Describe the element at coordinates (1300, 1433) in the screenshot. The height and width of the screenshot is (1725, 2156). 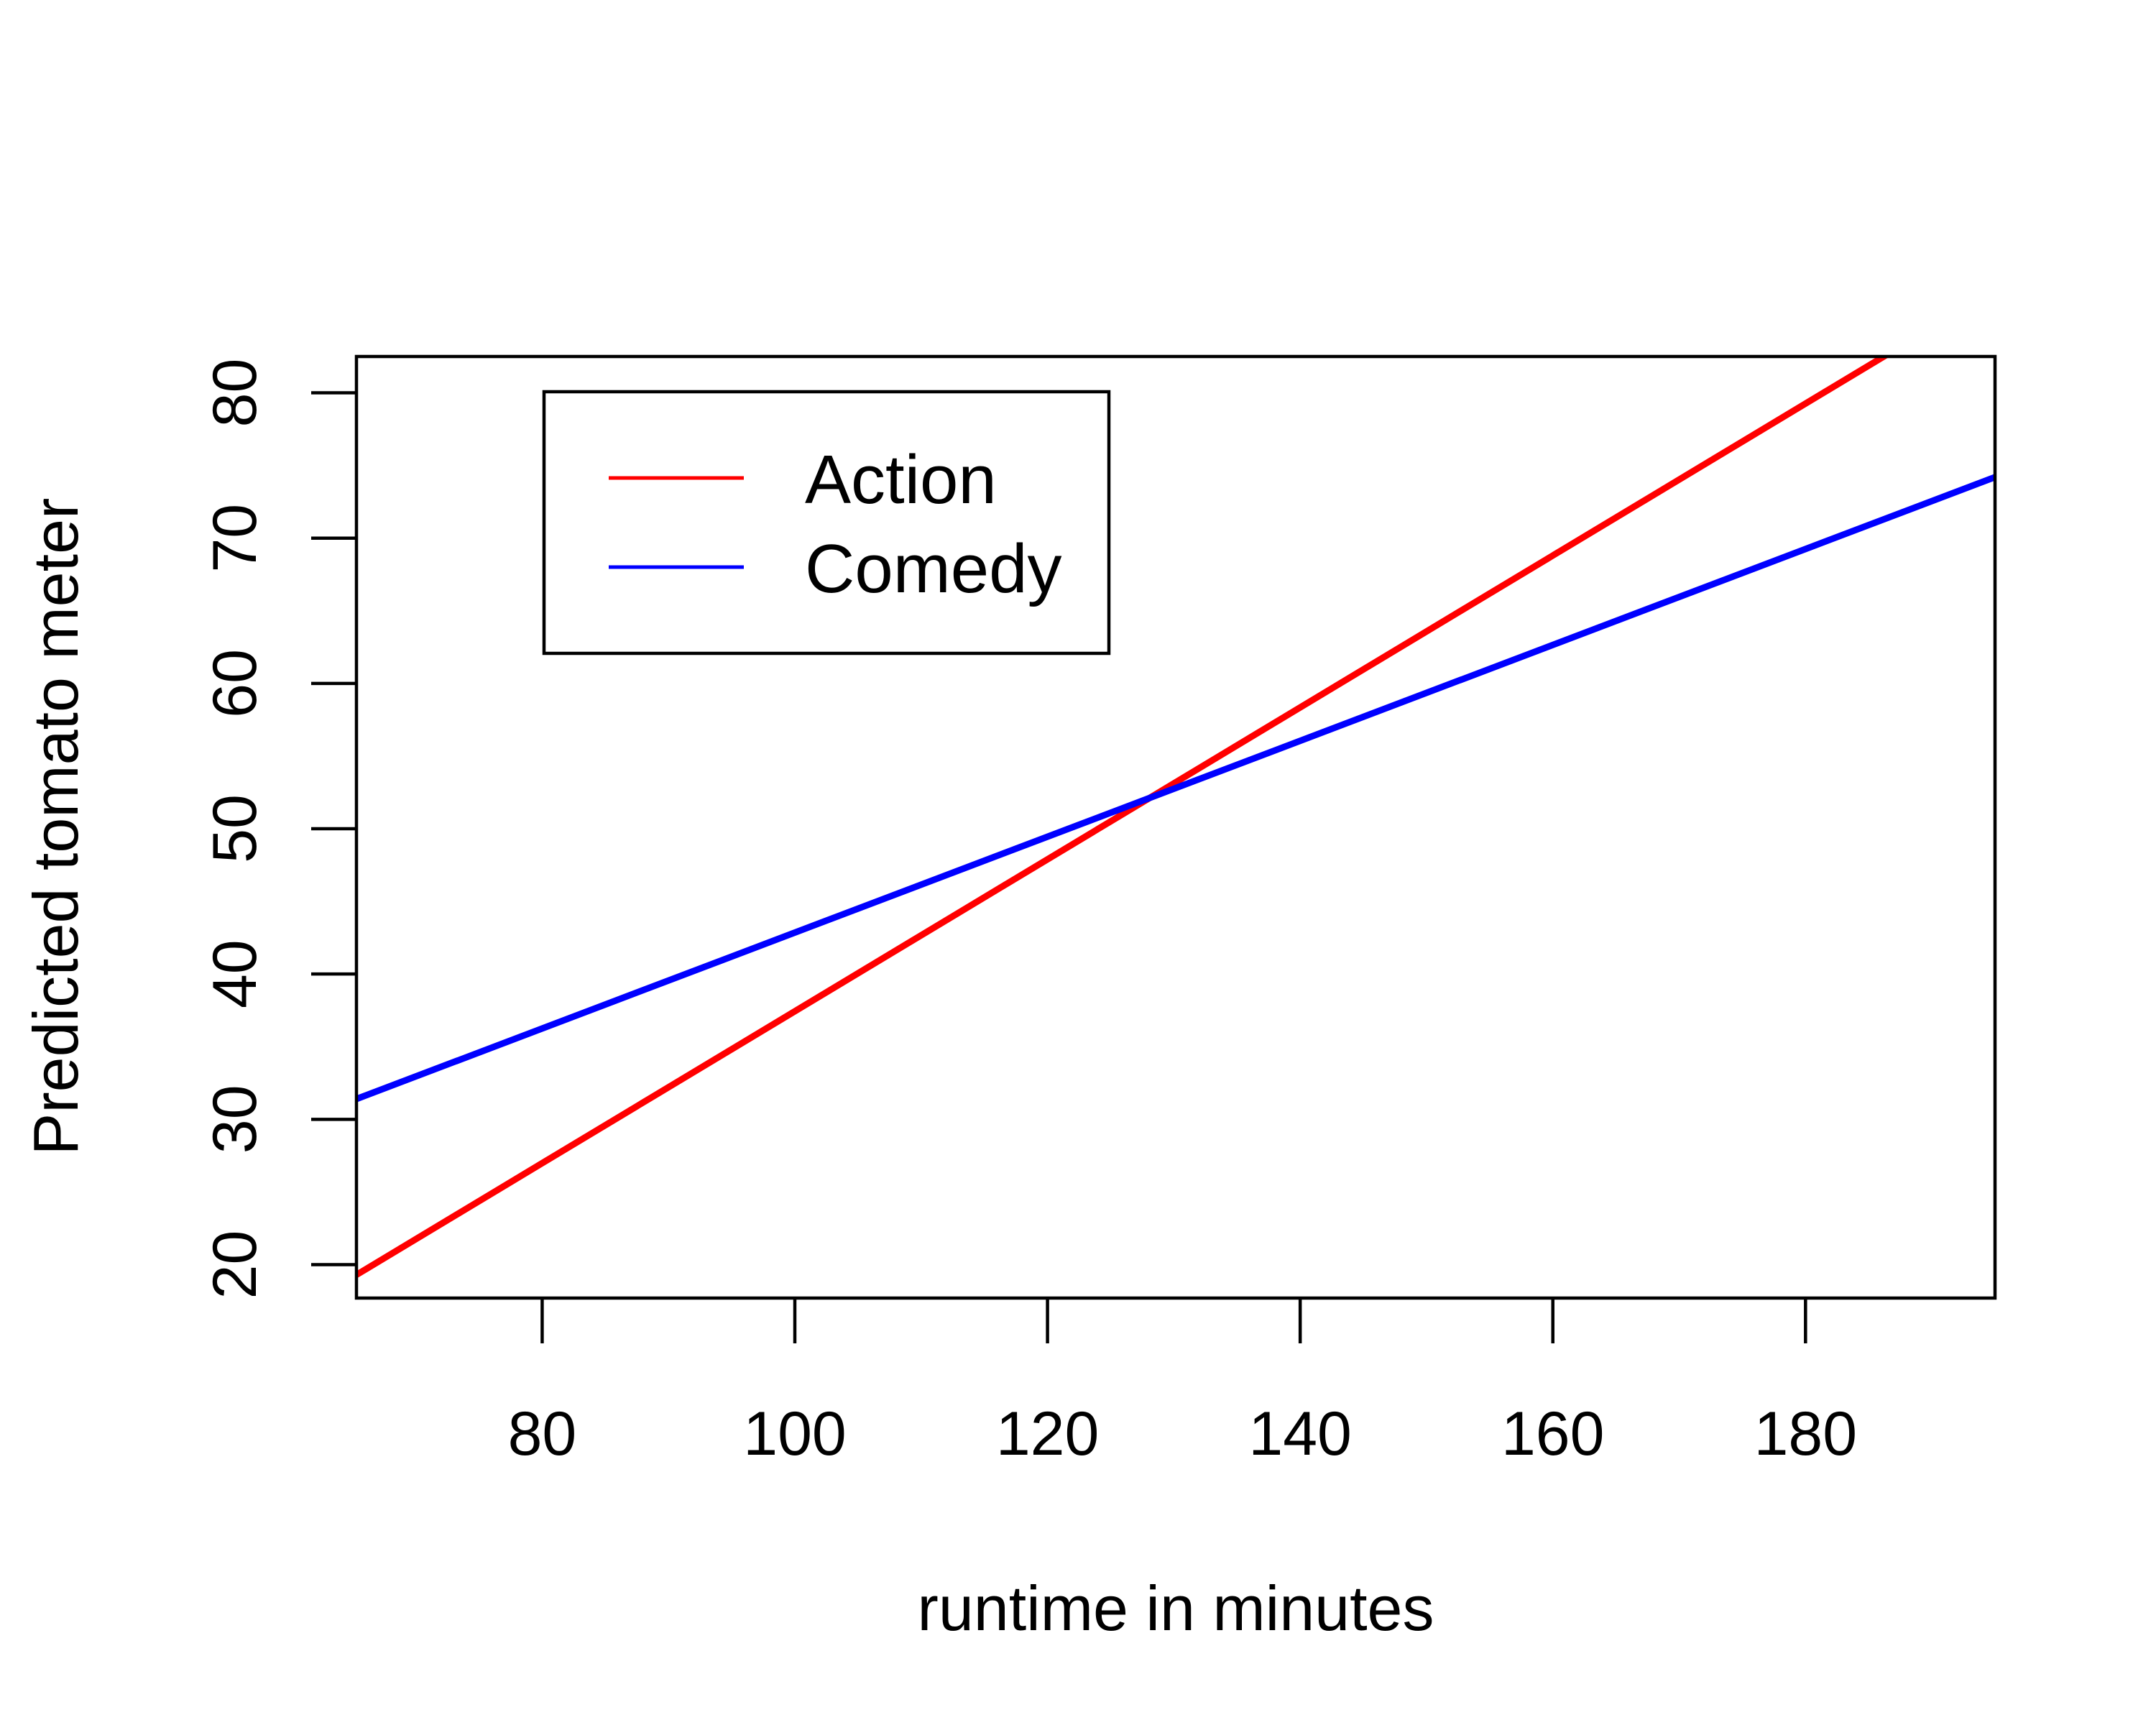
I see `x-tick-label-140: 140` at that location.